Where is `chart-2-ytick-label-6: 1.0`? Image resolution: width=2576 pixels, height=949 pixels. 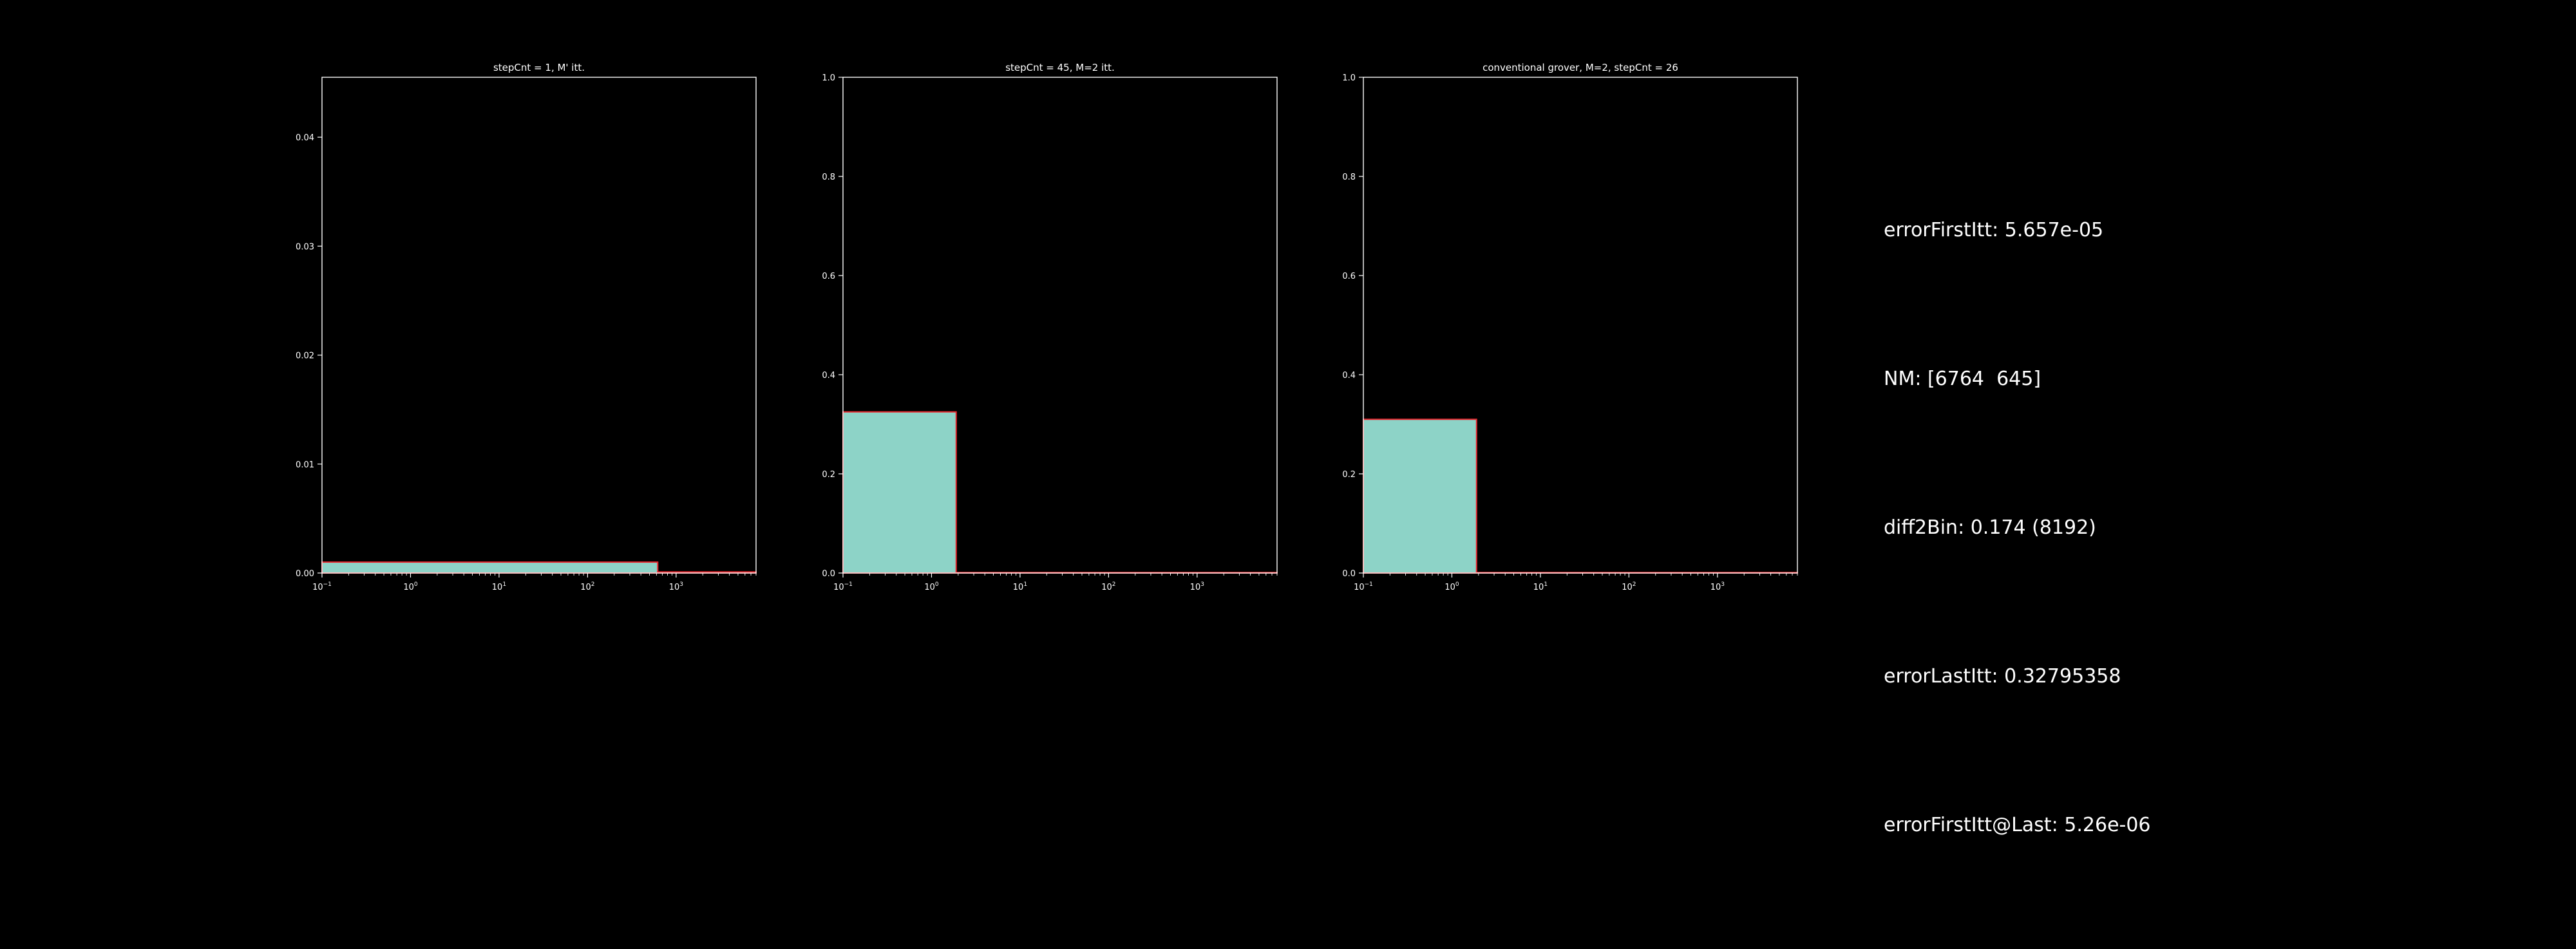 chart-2-ytick-label-6: 1.0 is located at coordinates (828, 78).